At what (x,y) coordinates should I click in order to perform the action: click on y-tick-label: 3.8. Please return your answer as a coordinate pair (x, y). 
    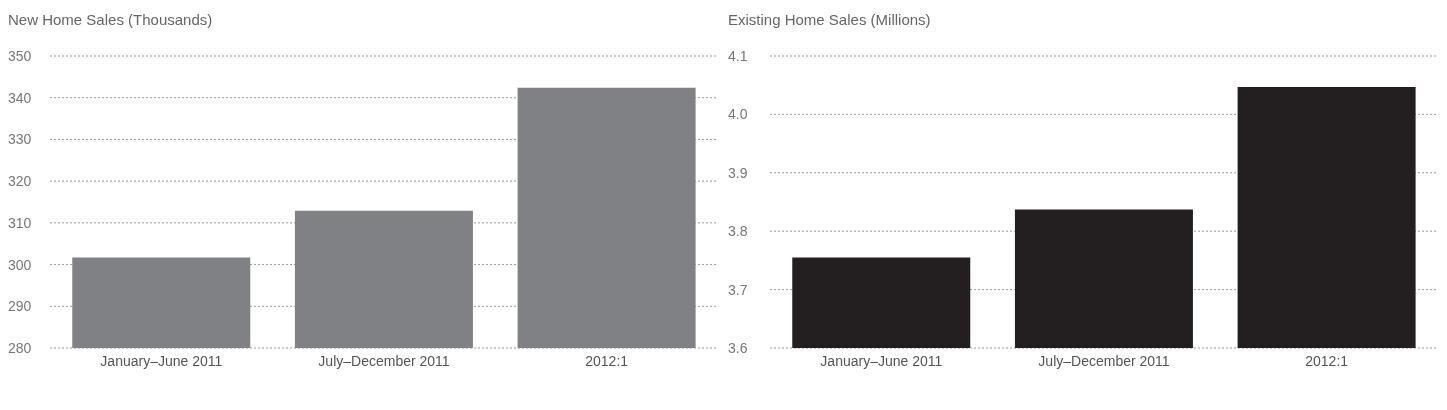
    Looking at the image, I should click on (738, 231).